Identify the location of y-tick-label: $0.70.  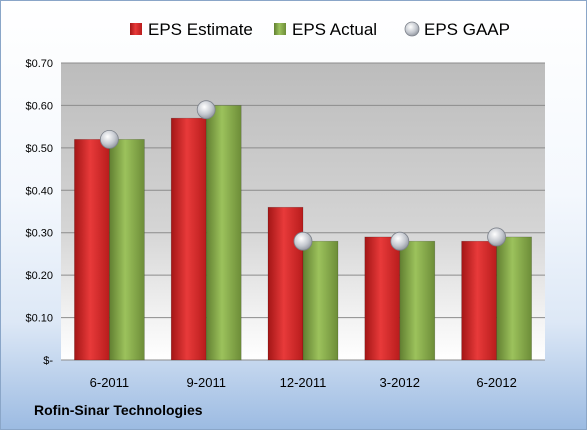
(39, 64).